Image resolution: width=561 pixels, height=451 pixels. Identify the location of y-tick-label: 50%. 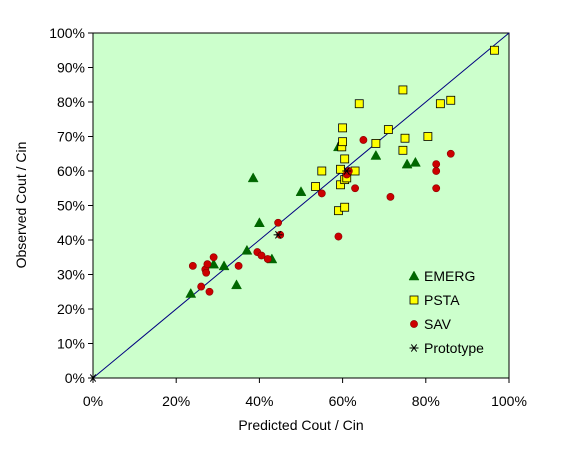
(71, 206).